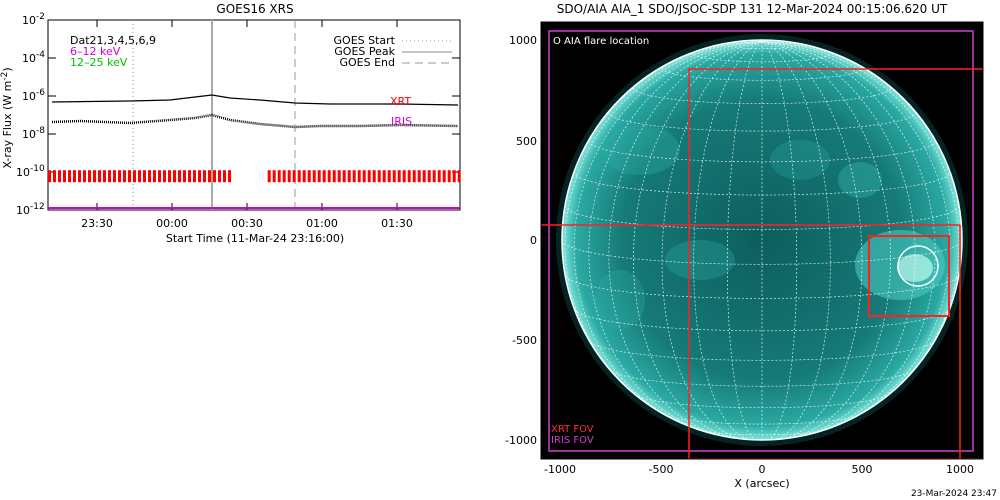  Describe the element at coordinates (397, 223) in the screenshot. I see `x-tick-label: 01:30` at that location.